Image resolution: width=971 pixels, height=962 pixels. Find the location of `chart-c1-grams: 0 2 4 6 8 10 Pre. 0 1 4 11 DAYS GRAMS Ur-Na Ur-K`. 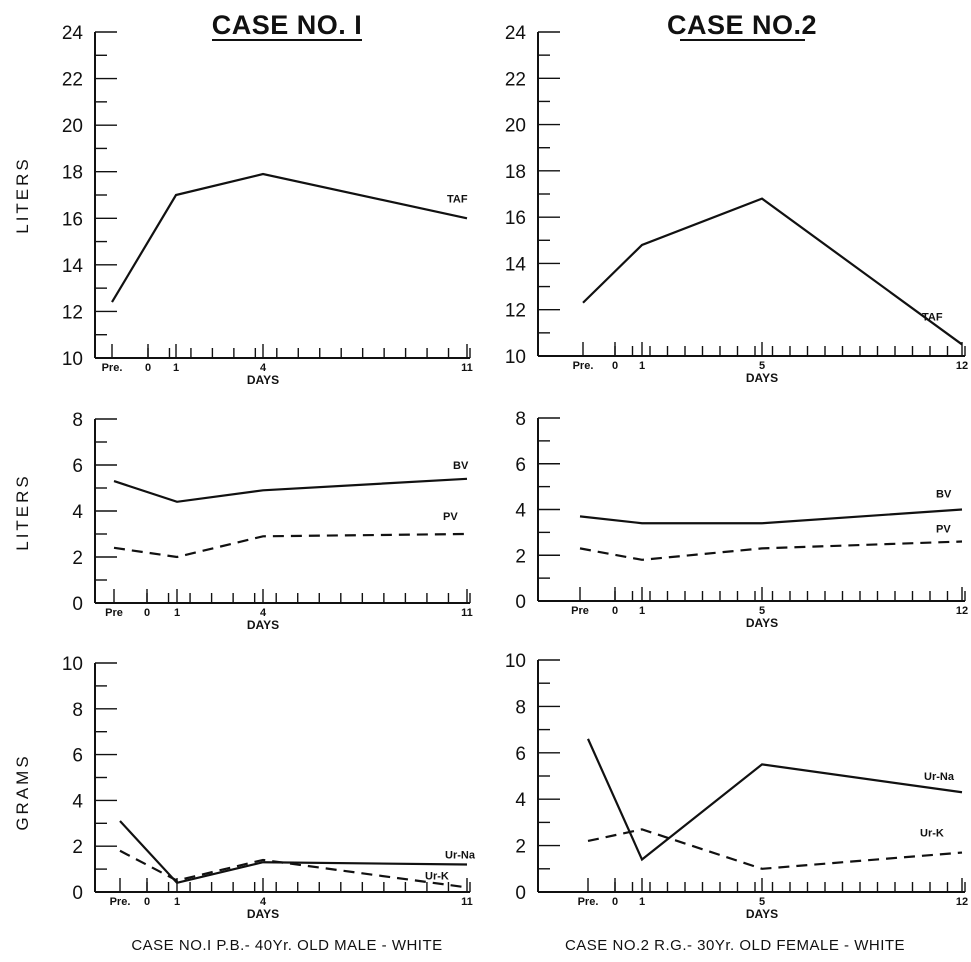

chart-c1-grams: 0 2 4 6 8 10 Pre. 0 1 4 11 DAYS GRAMS Ur-Na Ur-K is located at coordinates (244, 787).